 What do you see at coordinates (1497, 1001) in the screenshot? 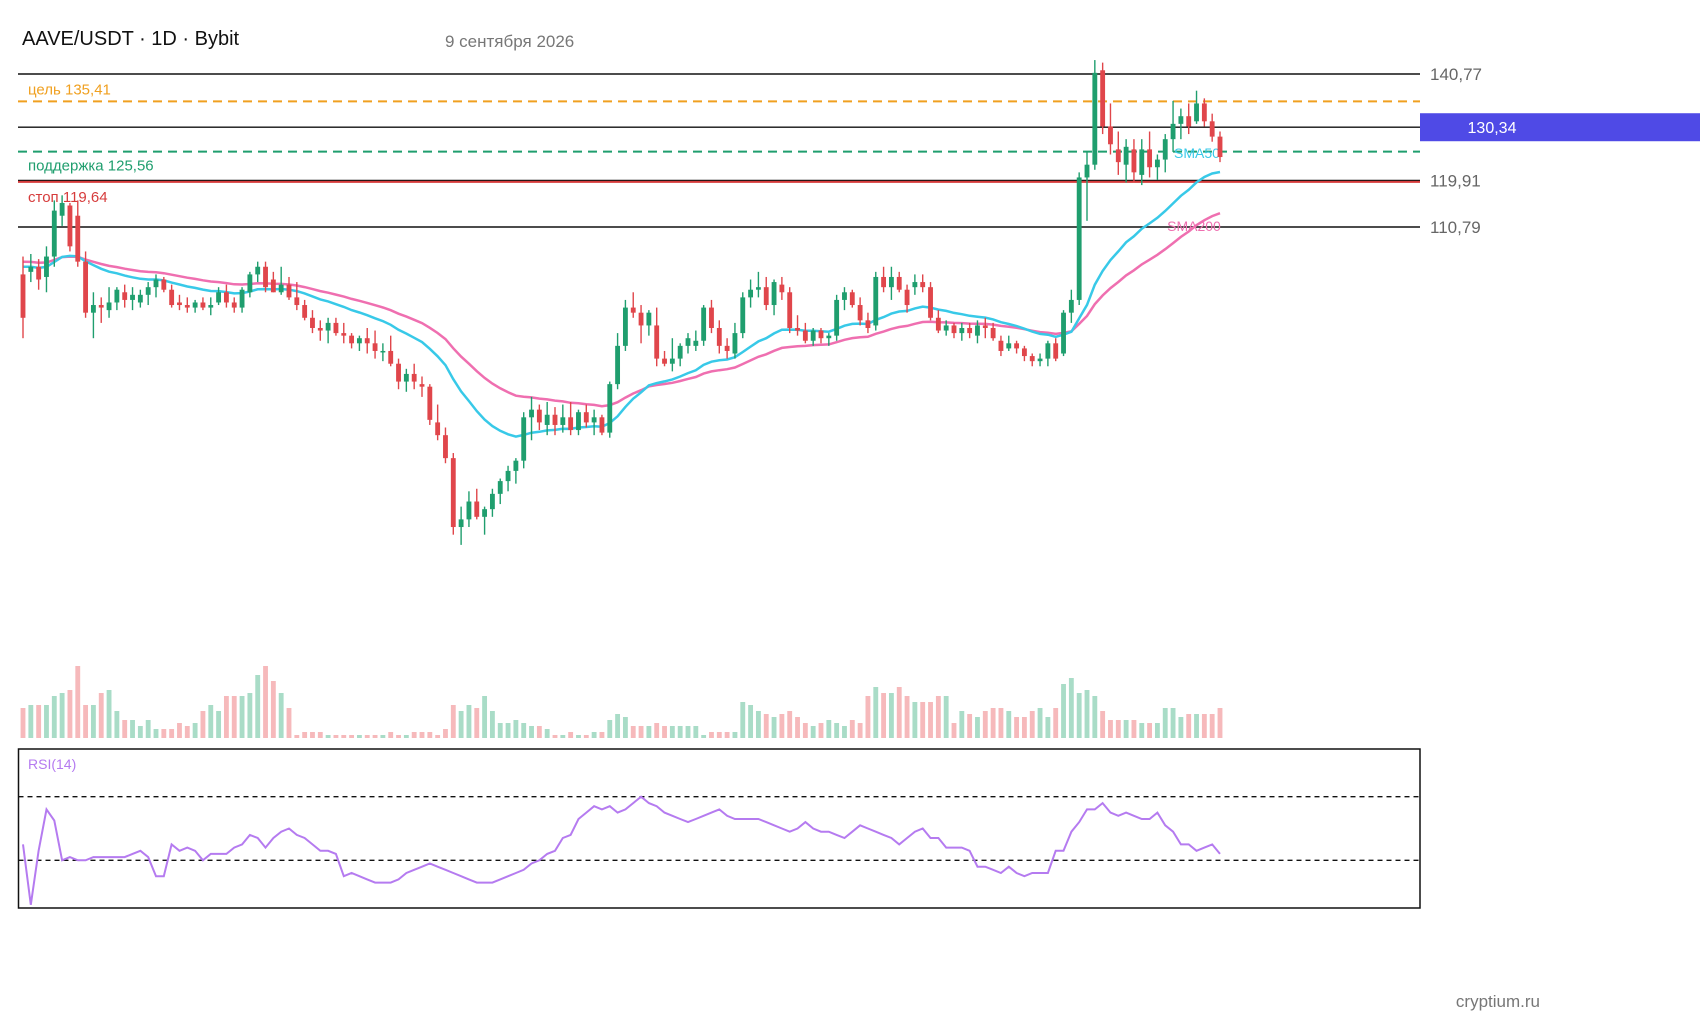
I see `source-watermark: cryptium.ru` at bounding box center [1497, 1001].